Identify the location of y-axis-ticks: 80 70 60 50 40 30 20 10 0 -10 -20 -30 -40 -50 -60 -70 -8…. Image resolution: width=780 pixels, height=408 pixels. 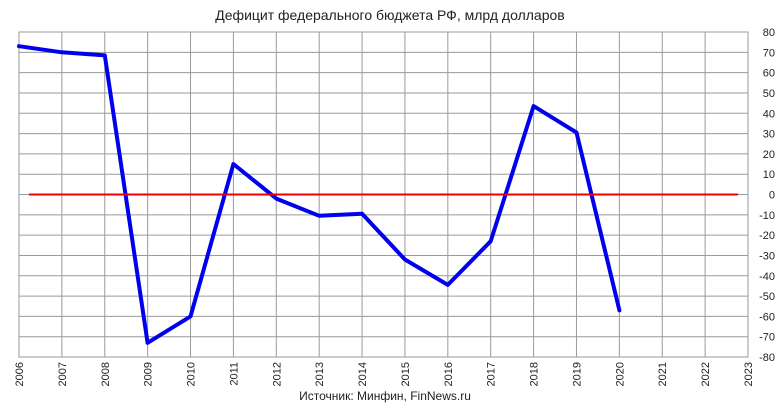
(767, 195).